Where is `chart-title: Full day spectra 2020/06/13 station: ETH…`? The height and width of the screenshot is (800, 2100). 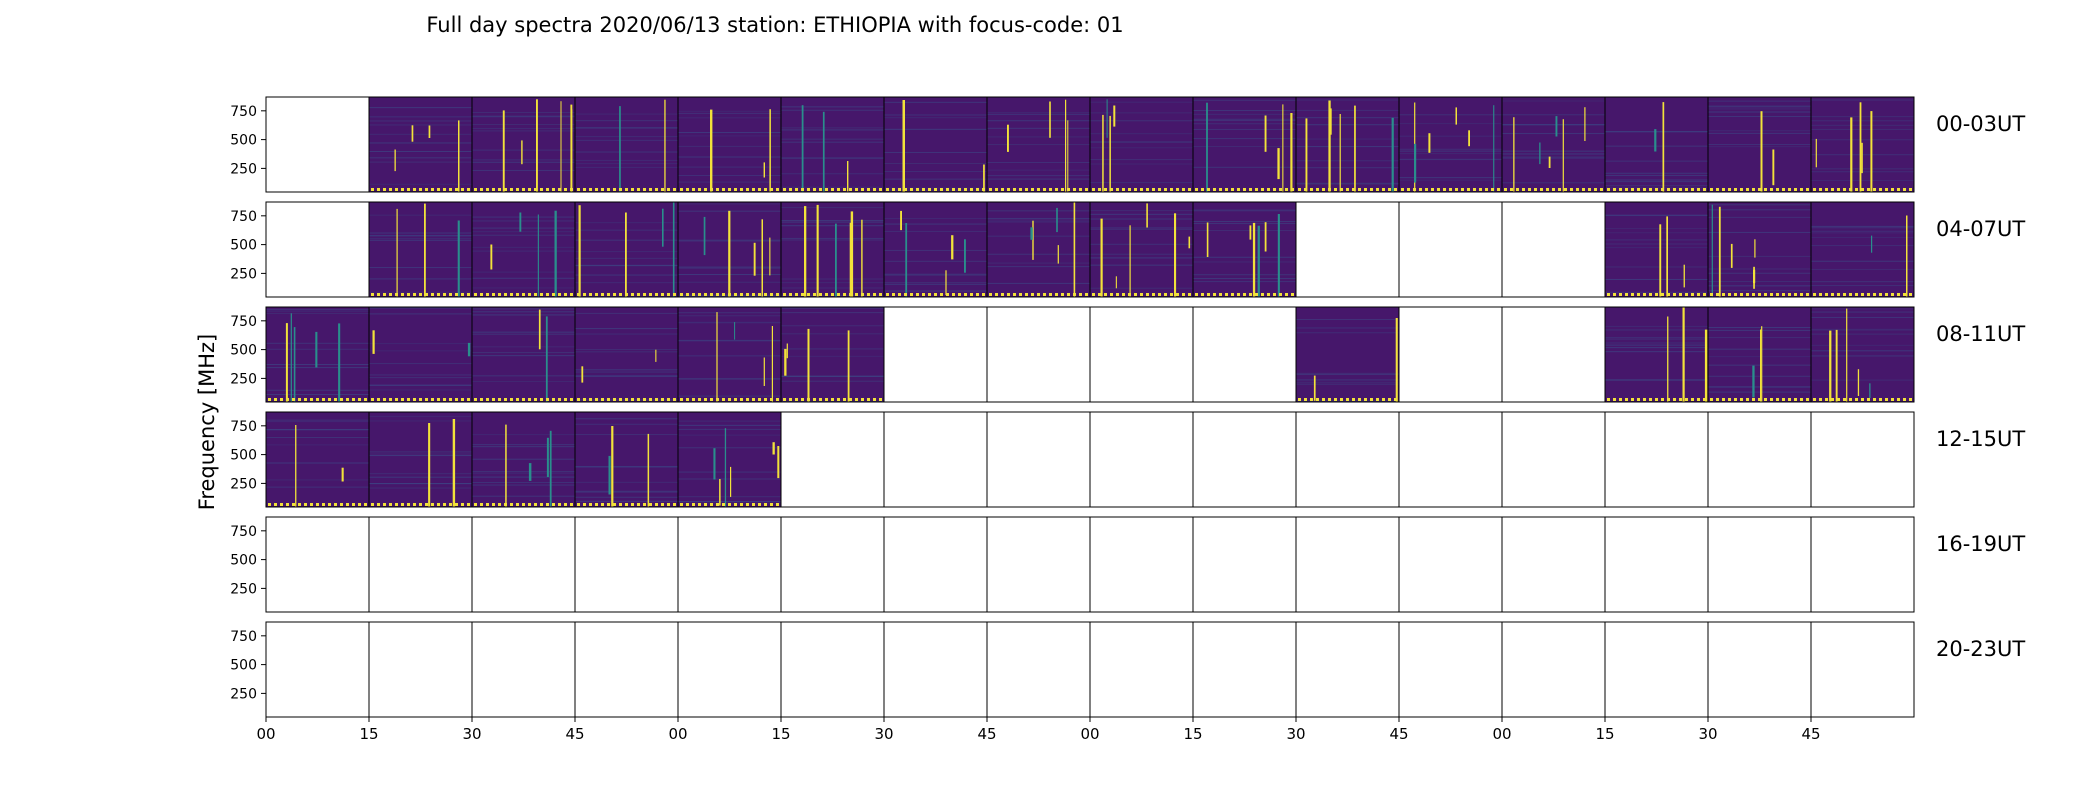 chart-title: Full day spectra 2020/06/13 station: ETH… is located at coordinates (774, 25).